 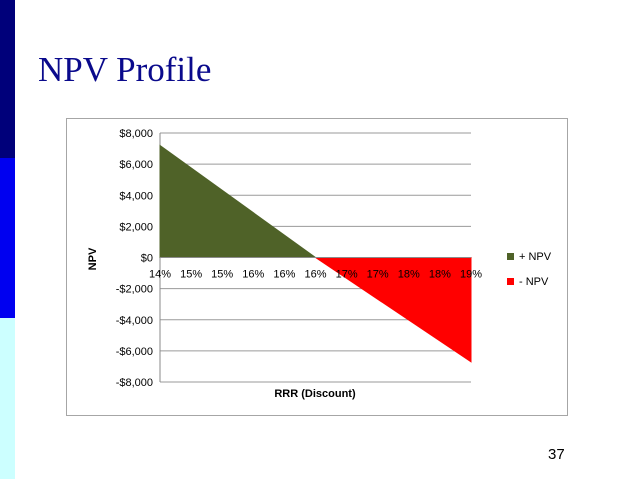 I want to click on legend-label: - NPV, so click(x=534, y=282).